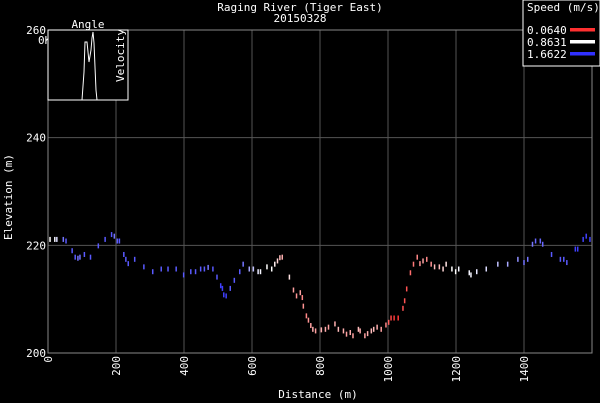  I want to click on y-tick-label: 220, so click(36, 245).